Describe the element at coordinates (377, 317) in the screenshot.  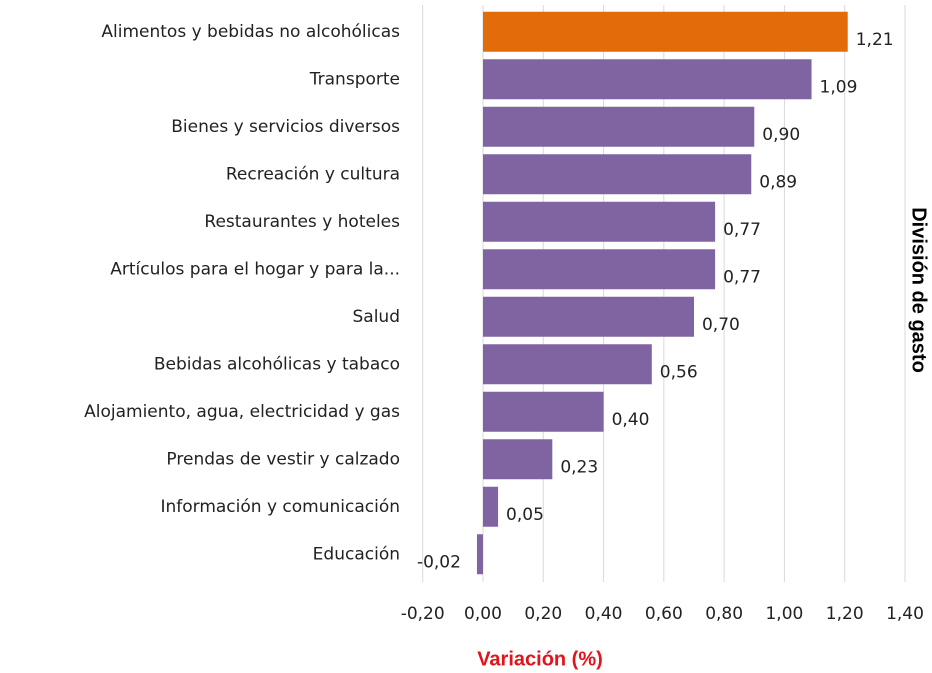
I see `y-tick-label: Salud` at that location.